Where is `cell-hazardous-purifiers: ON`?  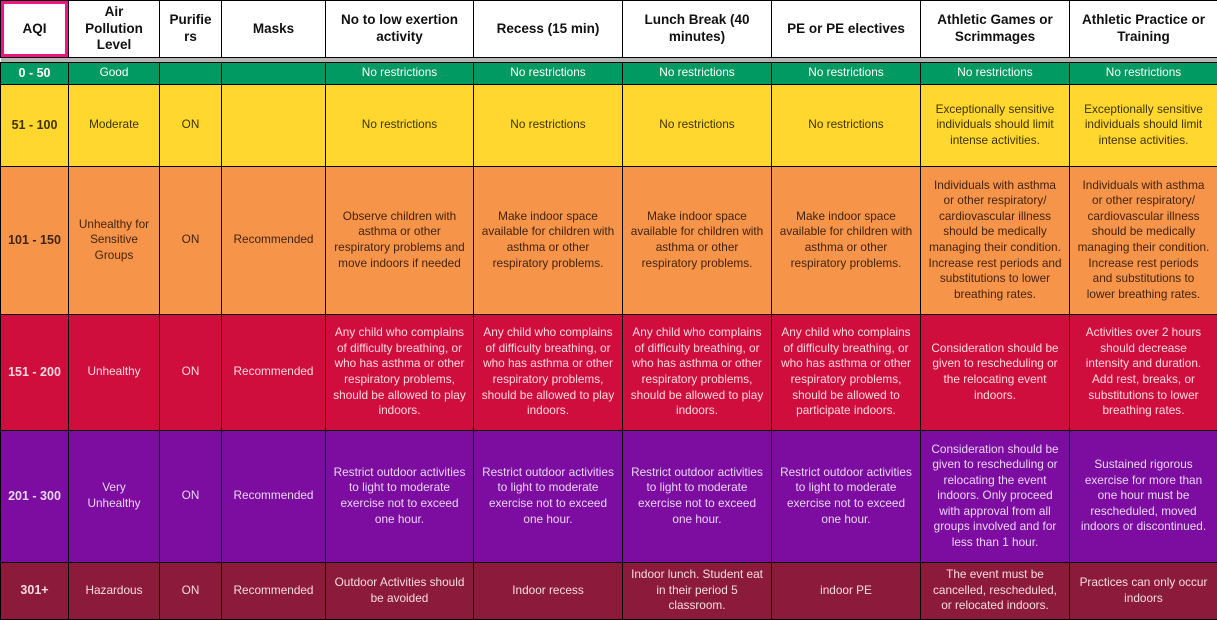
cell-hazardous-purifiers: ON is located at coordinates (191, 590).